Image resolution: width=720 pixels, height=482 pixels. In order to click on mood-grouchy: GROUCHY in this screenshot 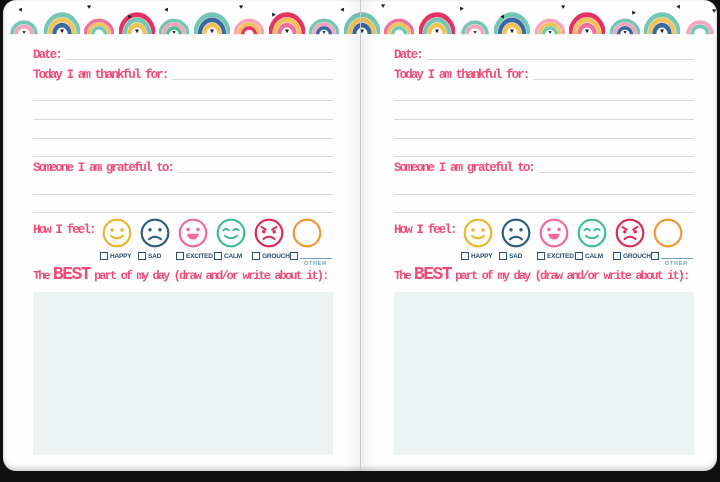, I will do `click(272, 239)`.